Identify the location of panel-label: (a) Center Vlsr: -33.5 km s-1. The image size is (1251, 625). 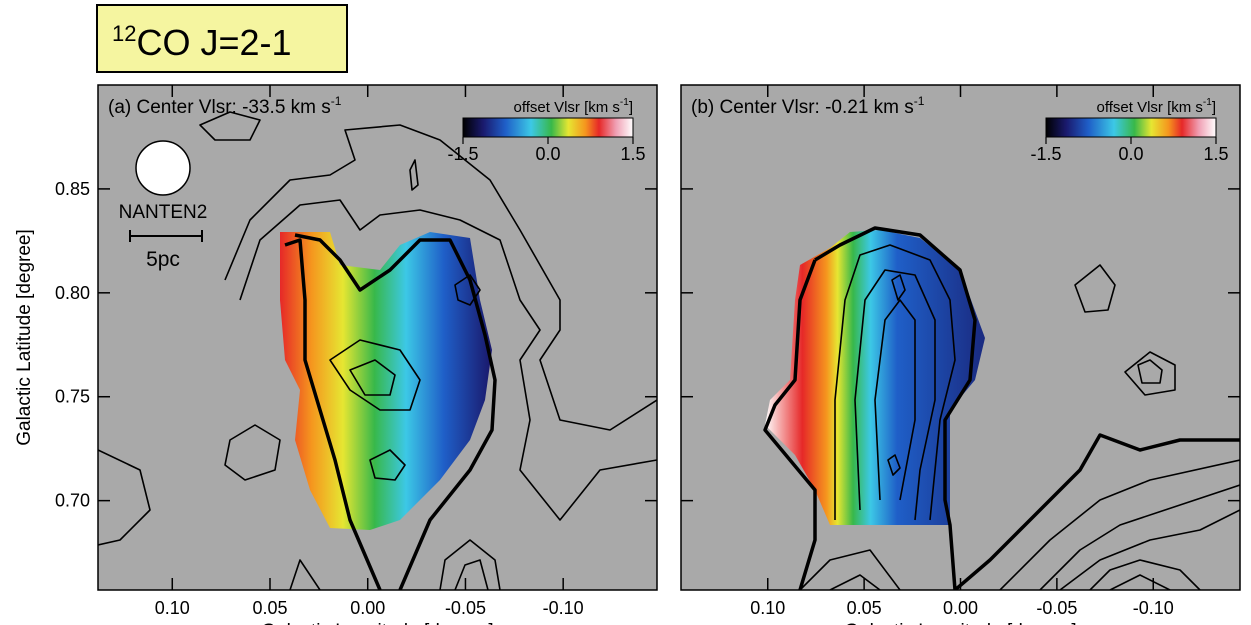
(225, 106).